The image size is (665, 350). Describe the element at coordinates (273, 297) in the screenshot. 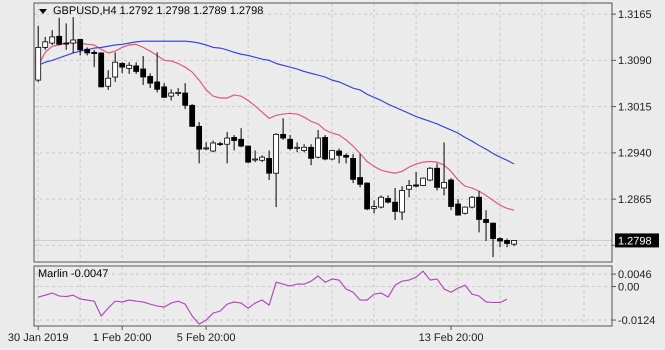

I see `line-series` at that location.